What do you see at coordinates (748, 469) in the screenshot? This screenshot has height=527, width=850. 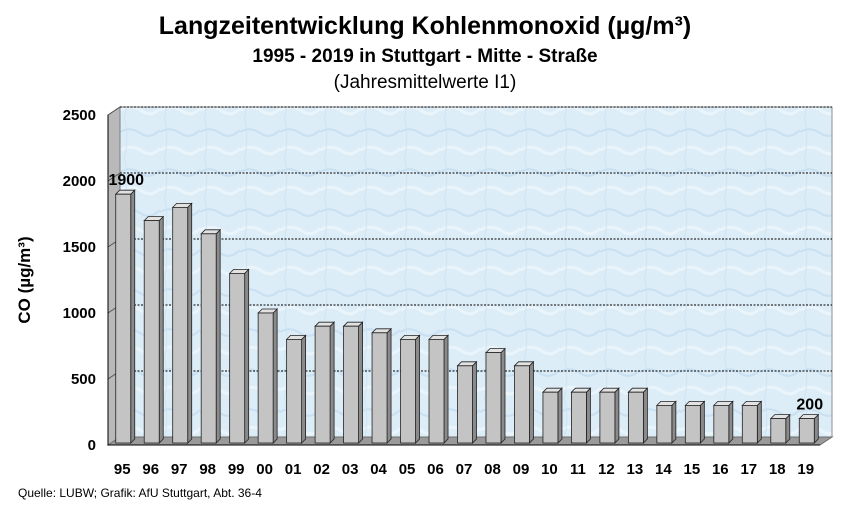 I see `x-tick-label: 17` at bounding box center [748, 469].